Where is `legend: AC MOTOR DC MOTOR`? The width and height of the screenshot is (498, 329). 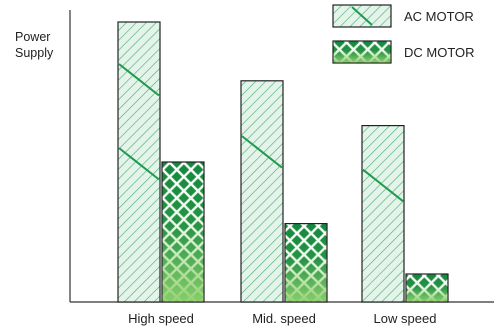
legend: AC MOTOR DC MOTOR is located at coordinates (403, 34).